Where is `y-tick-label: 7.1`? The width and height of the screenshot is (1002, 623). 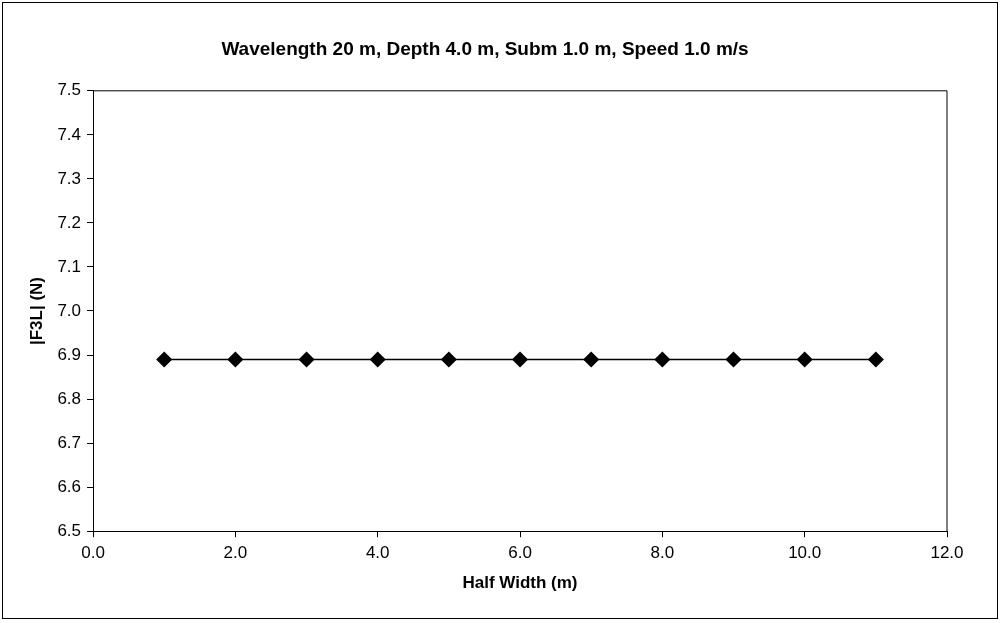
y-tick-label: 7.1 is located at coordinates (69, 266).